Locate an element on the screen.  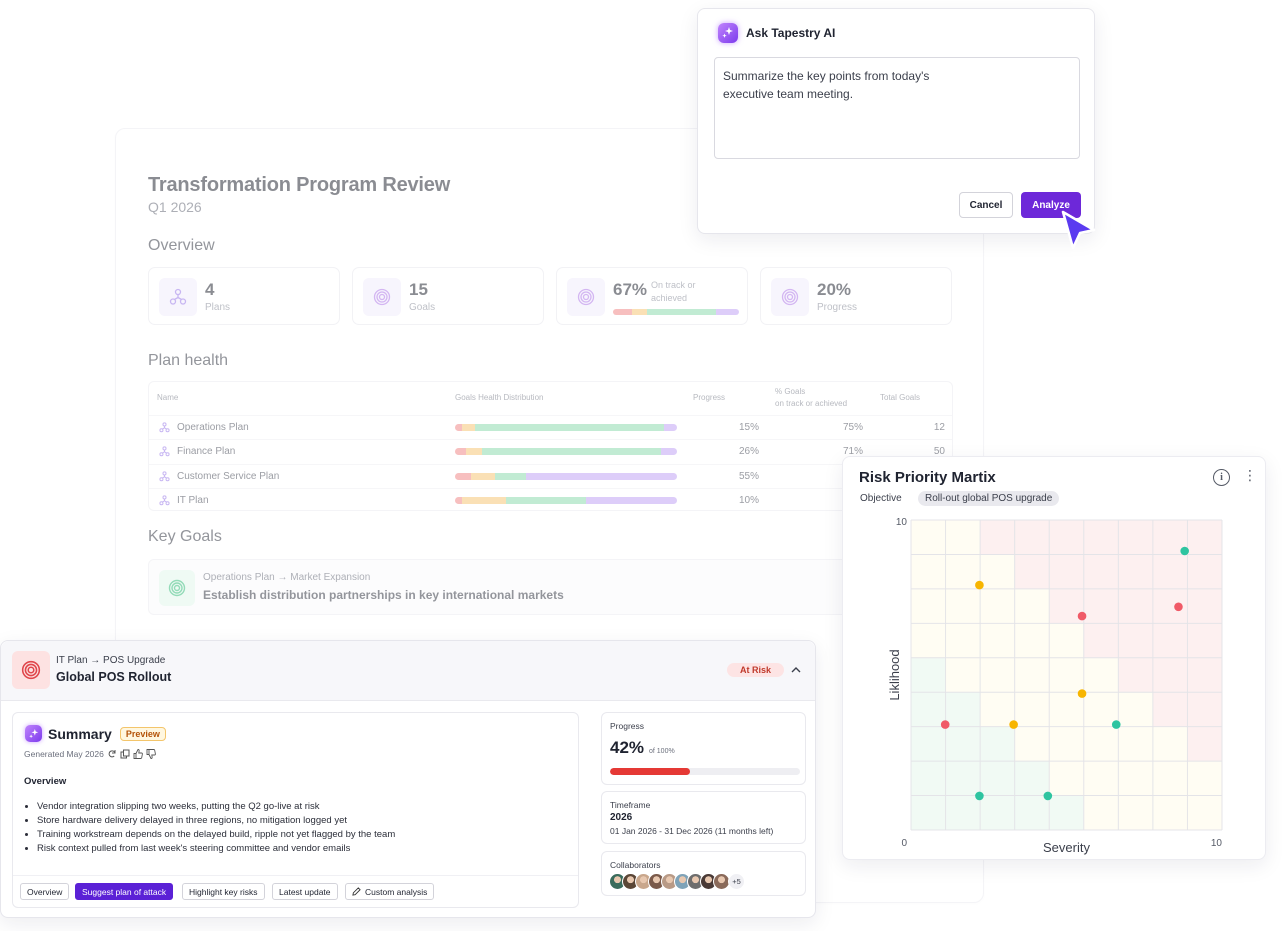
custom-analysis-chip: Custom analysis is located at coordinates (390, 891).